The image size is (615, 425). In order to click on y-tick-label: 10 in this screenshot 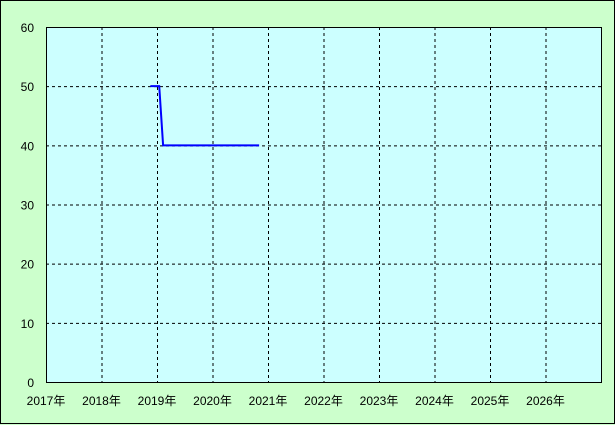, I will do `click(28, 324)`.